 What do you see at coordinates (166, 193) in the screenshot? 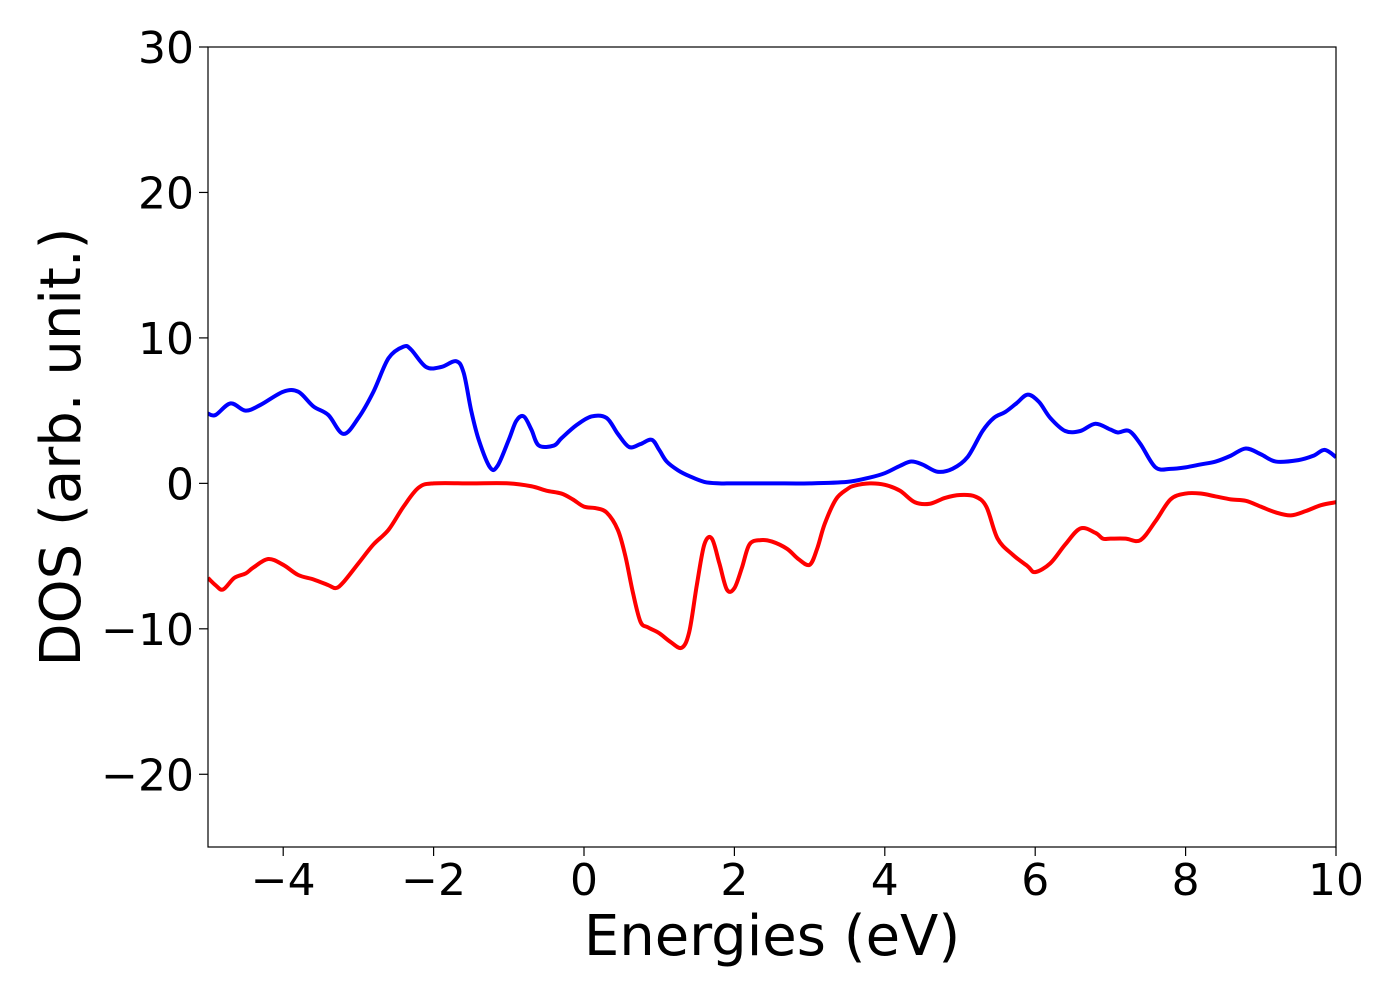
I see `y-tick-label: 20` at bounding box center [166, 193].